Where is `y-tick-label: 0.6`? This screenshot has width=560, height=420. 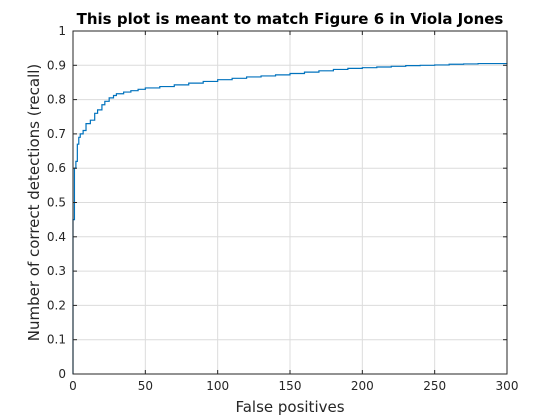 y-tick-label: 0.6 is located at coordinates (56, 168).